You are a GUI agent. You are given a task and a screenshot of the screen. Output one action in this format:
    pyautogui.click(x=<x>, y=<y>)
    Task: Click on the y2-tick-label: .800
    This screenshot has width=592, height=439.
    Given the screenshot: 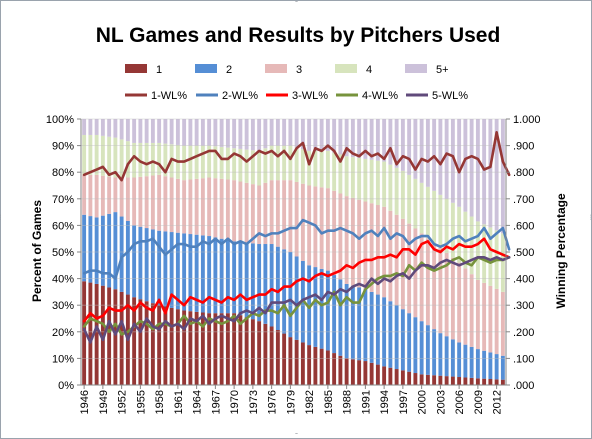 What is the action you would take?
    pyautogui.click(x=523, y=173)
    